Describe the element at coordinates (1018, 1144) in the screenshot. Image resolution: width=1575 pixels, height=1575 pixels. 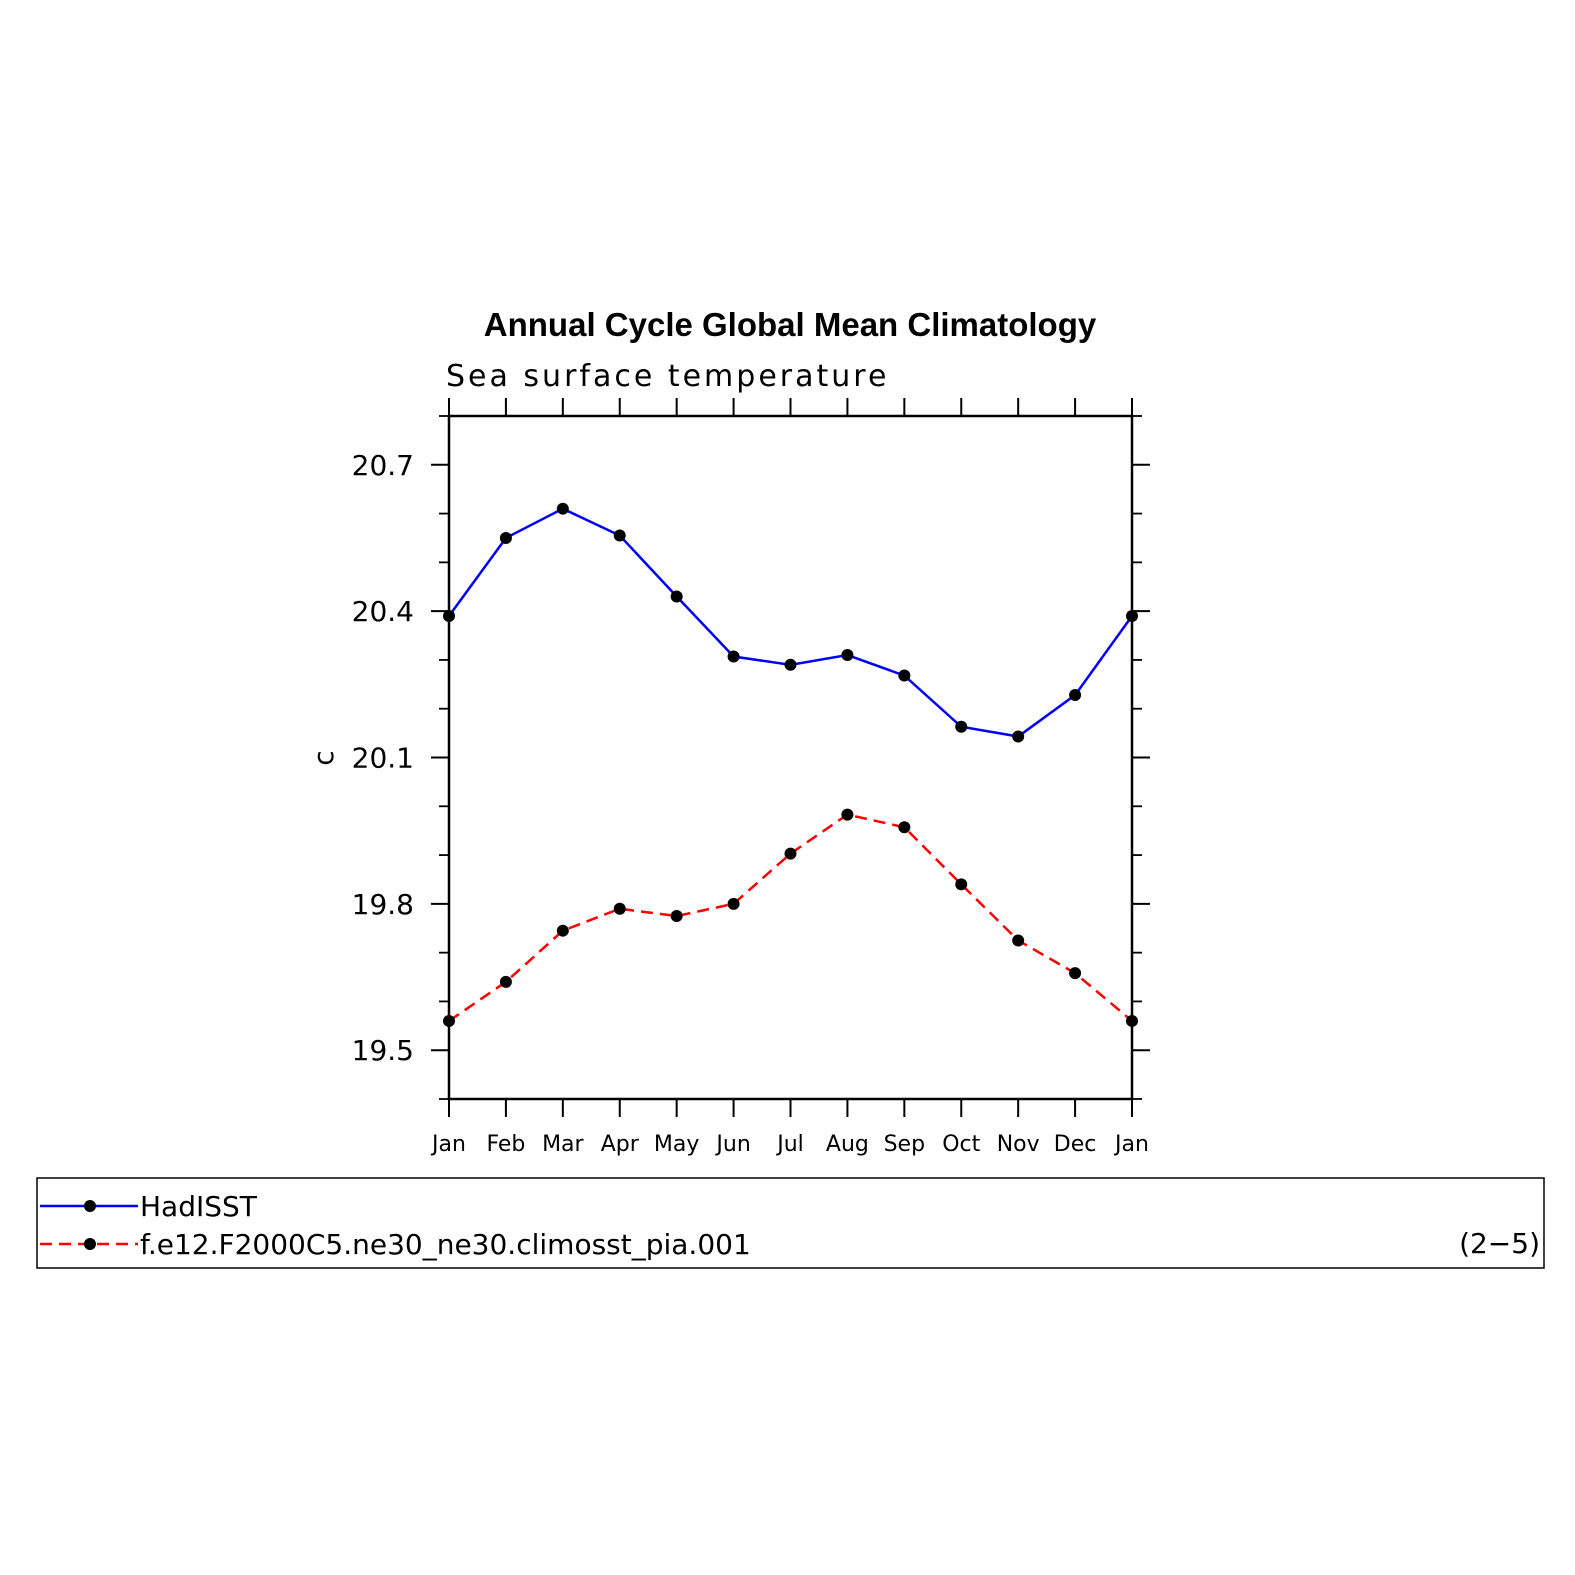
I see `x-tick-label: Nov` at that location.